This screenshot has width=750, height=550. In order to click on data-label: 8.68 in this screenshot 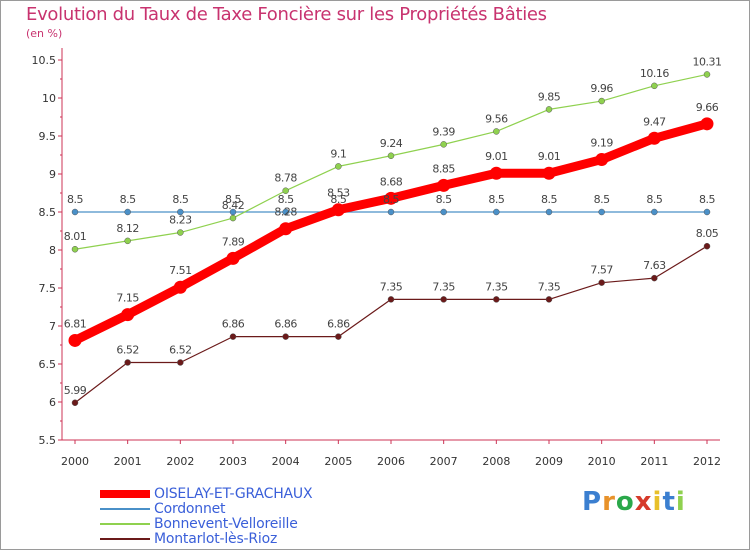, I will do `click(391, 181)`.